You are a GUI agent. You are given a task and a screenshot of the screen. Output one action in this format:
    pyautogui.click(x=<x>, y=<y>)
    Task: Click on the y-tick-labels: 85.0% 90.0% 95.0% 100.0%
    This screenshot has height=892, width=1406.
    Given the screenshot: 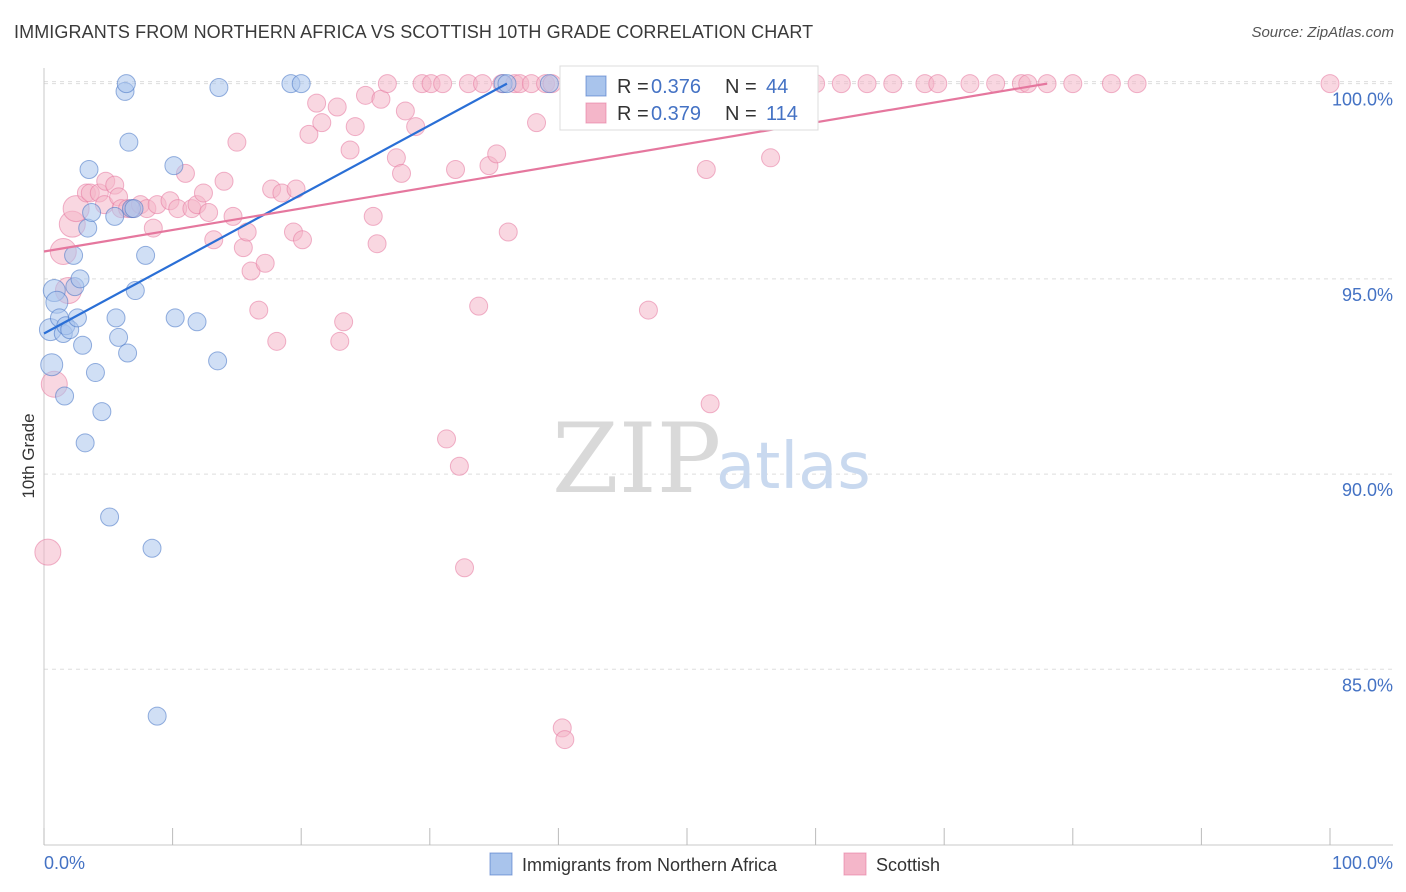 What is the action you would take?
    pyautogui.click(x=1362, y=393)
    